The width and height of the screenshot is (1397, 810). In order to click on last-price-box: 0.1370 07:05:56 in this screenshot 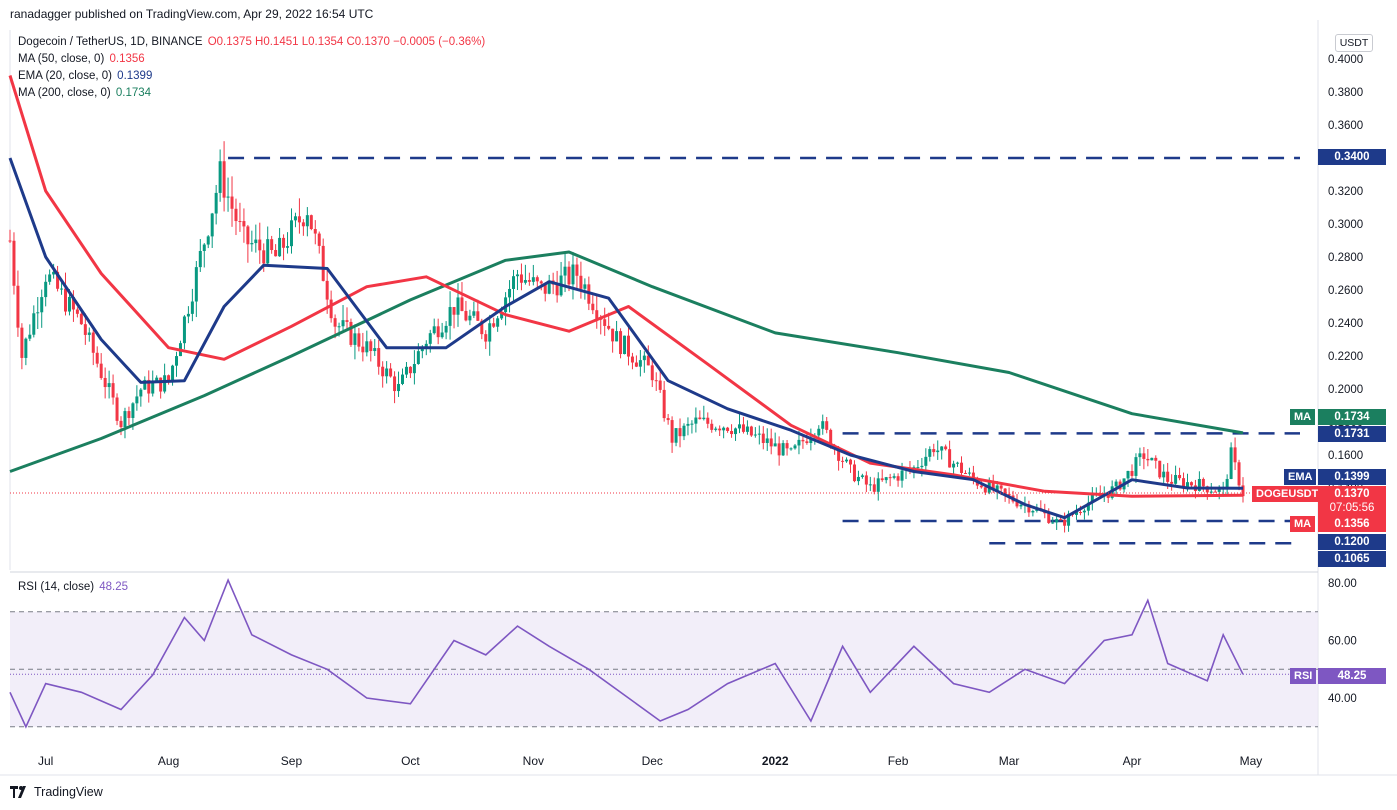, I will do `click(1352, 501)`.